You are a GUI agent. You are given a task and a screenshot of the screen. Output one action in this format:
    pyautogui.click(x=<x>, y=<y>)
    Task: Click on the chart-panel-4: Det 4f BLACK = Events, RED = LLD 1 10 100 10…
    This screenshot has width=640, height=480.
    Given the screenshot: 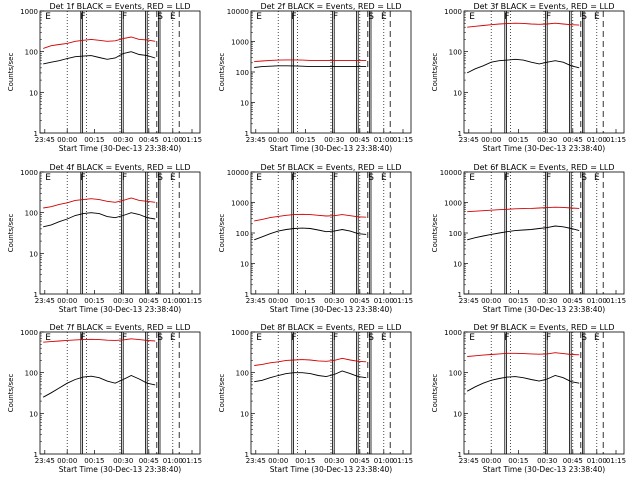 What is the action you would take?
    pyautogui.click(x=104, y=238)
    